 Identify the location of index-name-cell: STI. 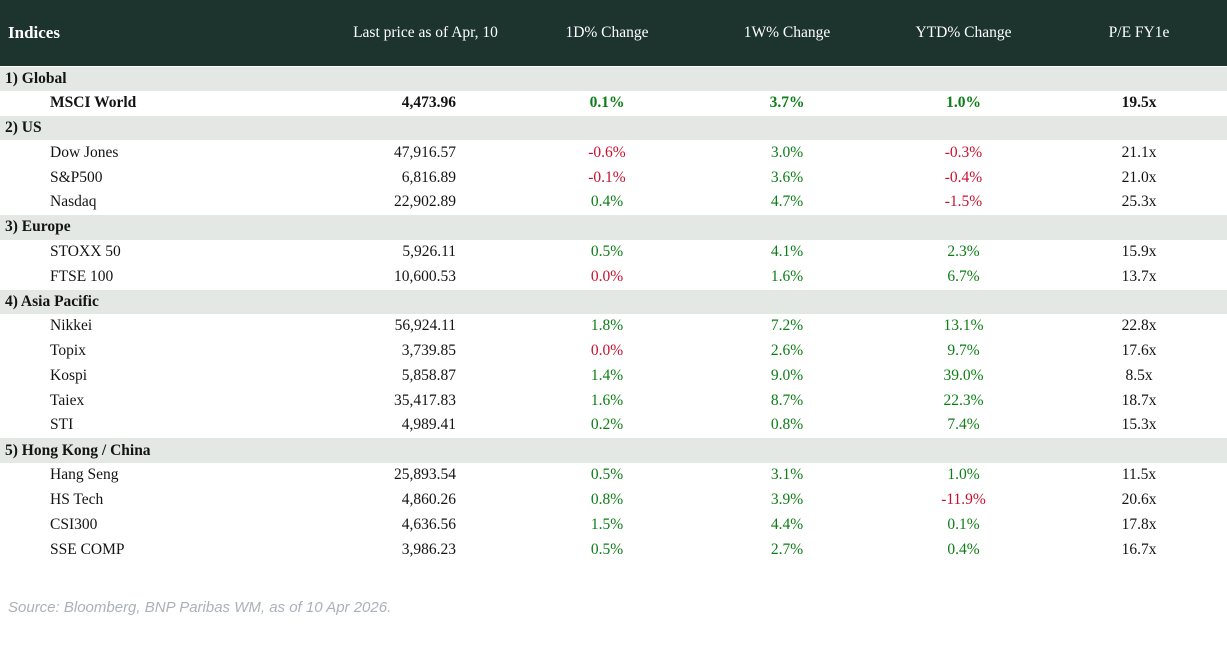
(62, 425).